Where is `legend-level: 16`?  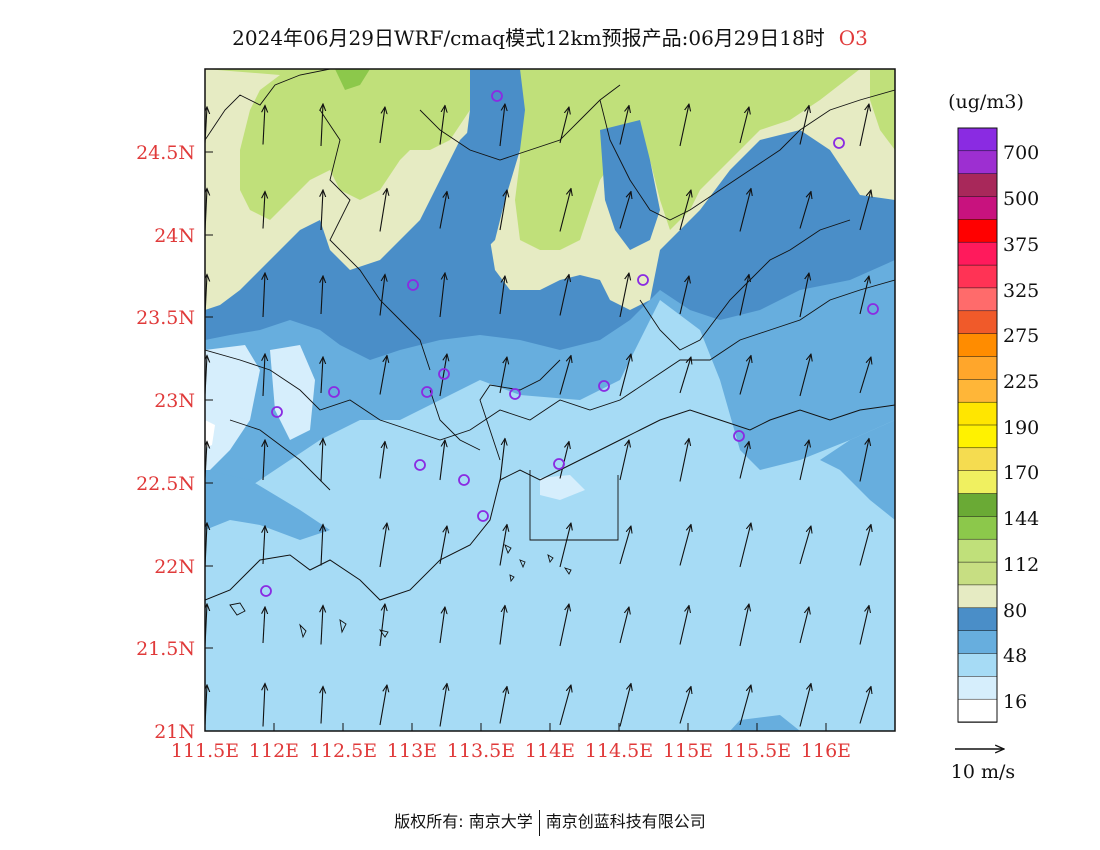 legend-level: 16 is located at coordinates (1015, 702).